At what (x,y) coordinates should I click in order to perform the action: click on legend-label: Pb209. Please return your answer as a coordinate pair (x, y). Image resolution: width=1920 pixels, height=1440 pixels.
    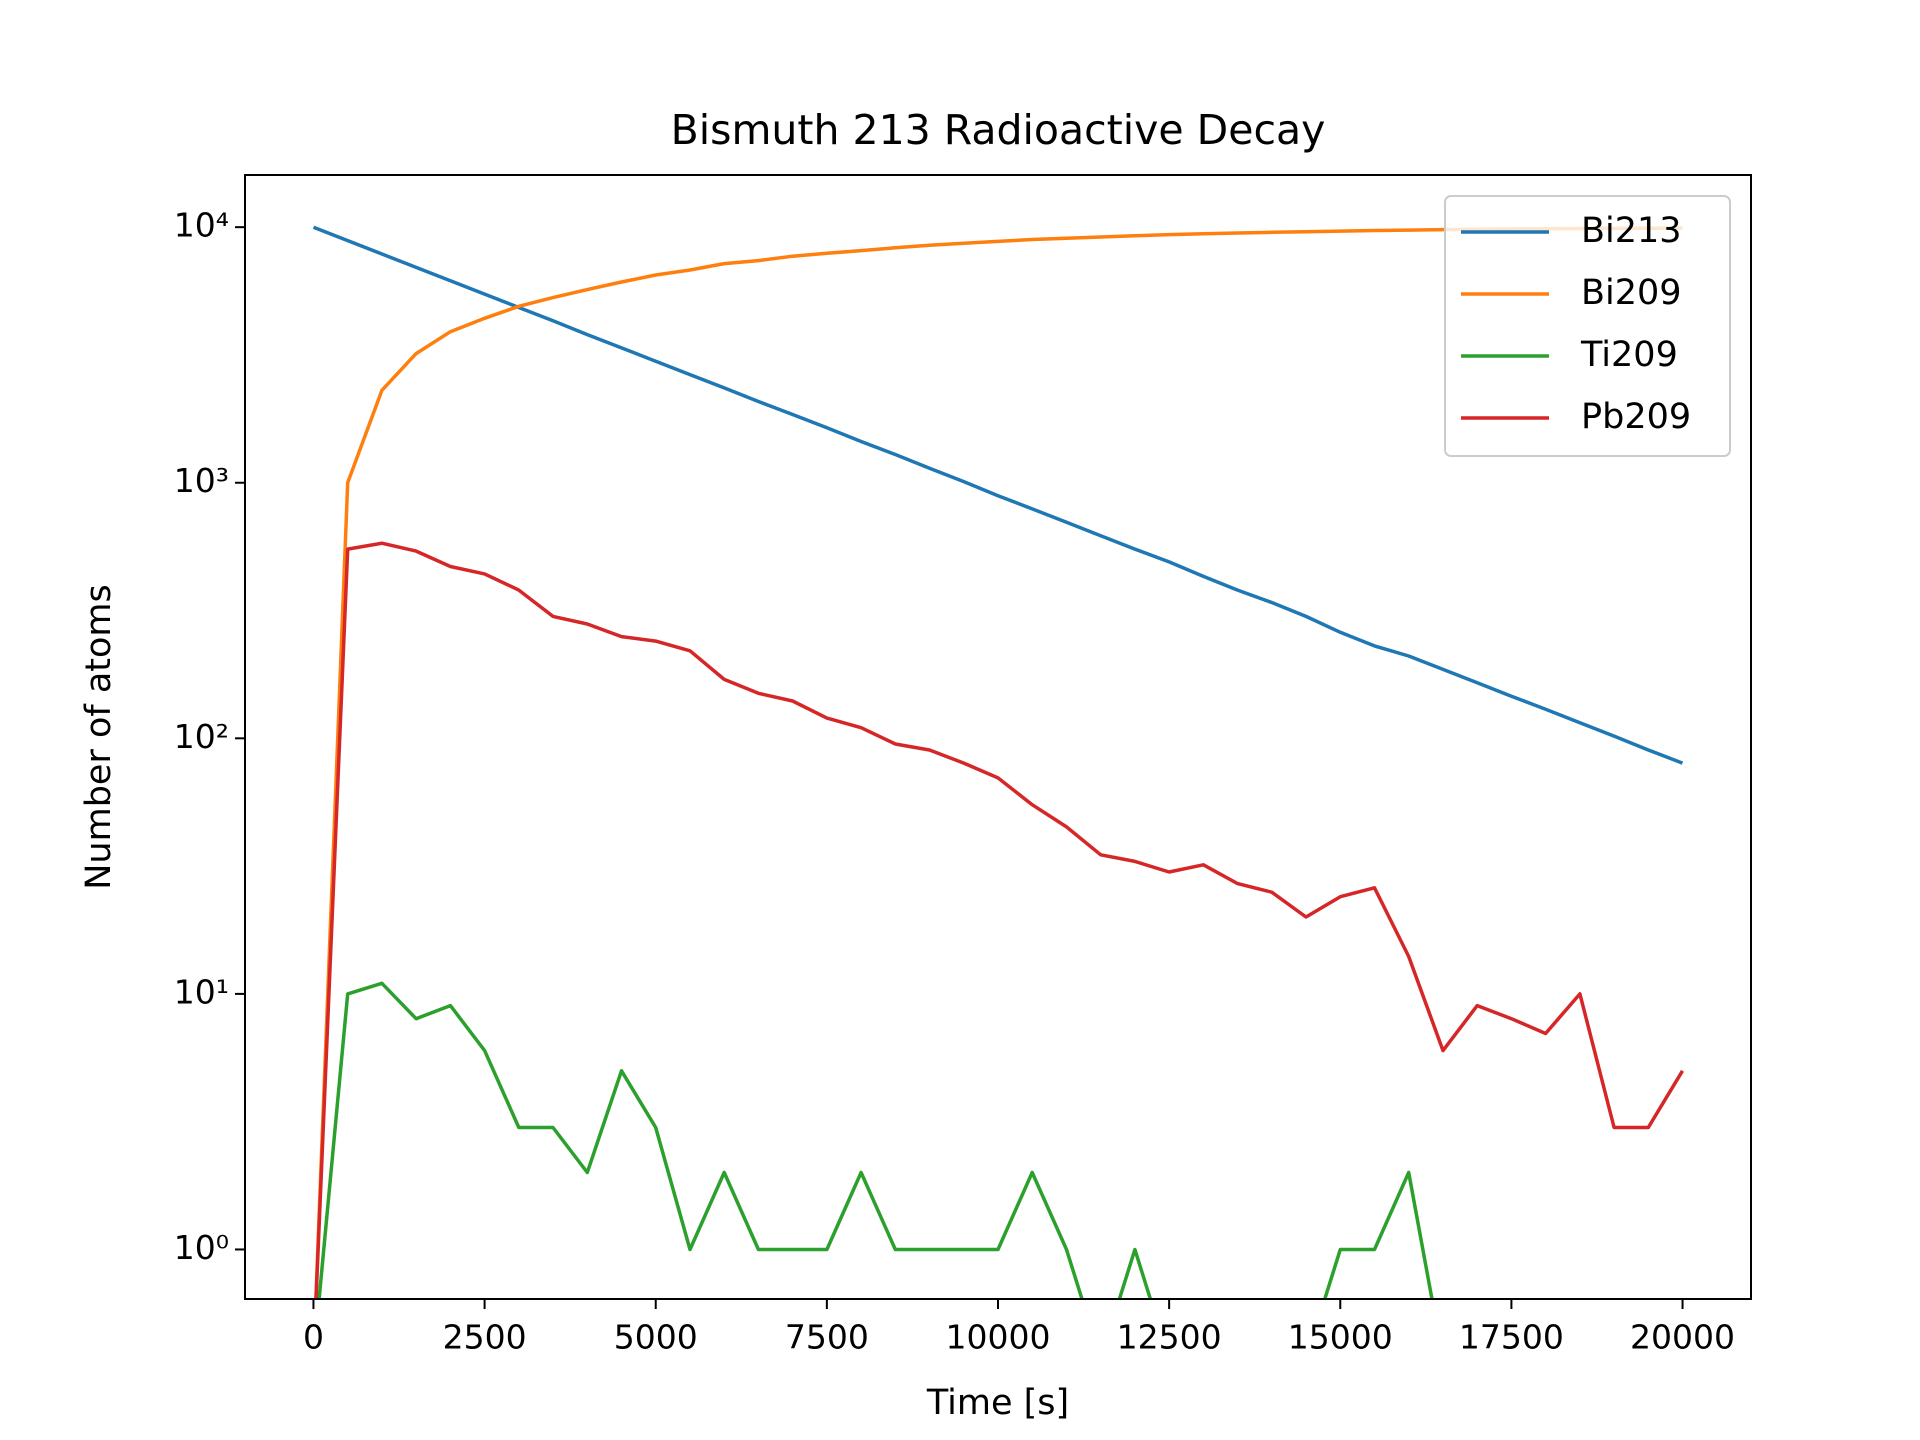
    Looking at the image, I should click on (1636, 417).